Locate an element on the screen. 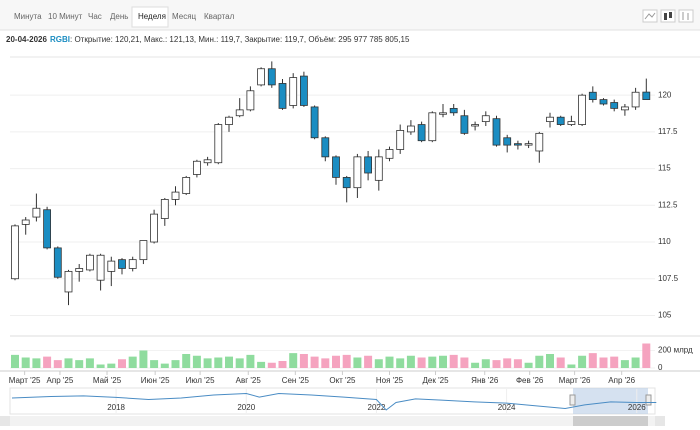 The height and width of the screenshot is (430, 700). line-icon is located at coordinates (650, 16).